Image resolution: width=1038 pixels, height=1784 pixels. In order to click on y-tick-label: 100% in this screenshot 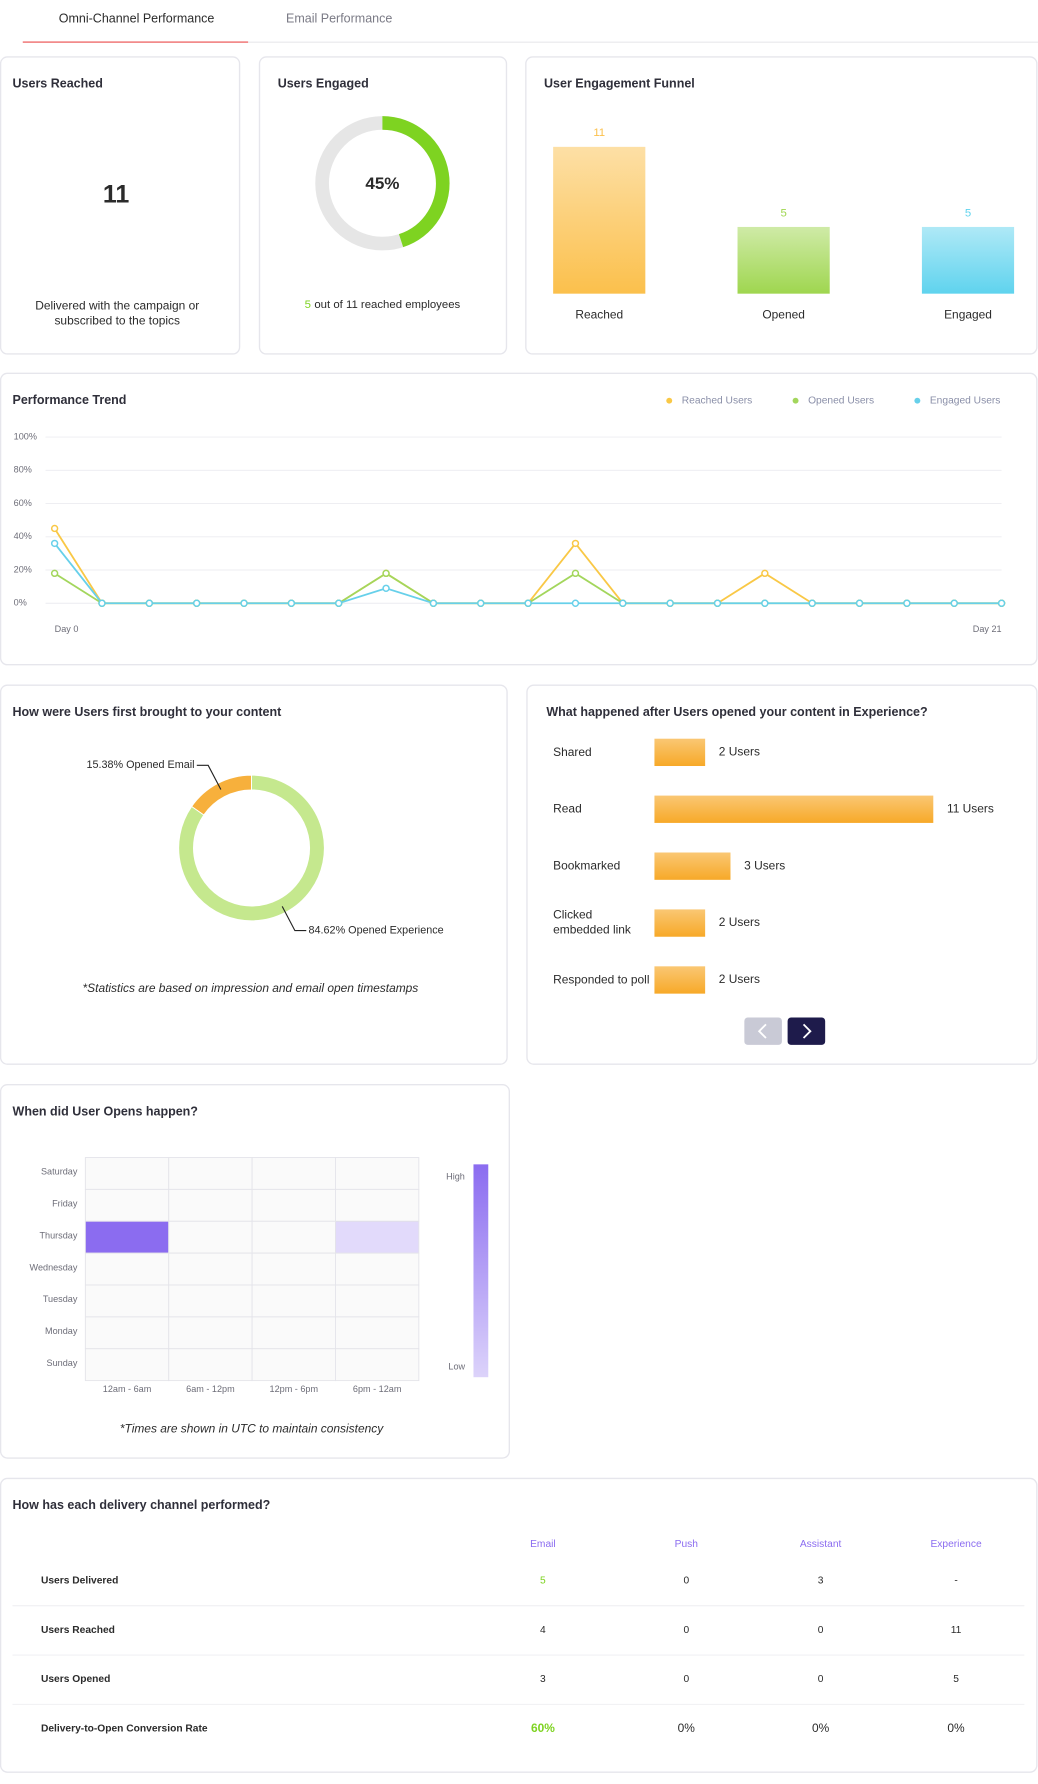, I will do `click(25, 436)`.